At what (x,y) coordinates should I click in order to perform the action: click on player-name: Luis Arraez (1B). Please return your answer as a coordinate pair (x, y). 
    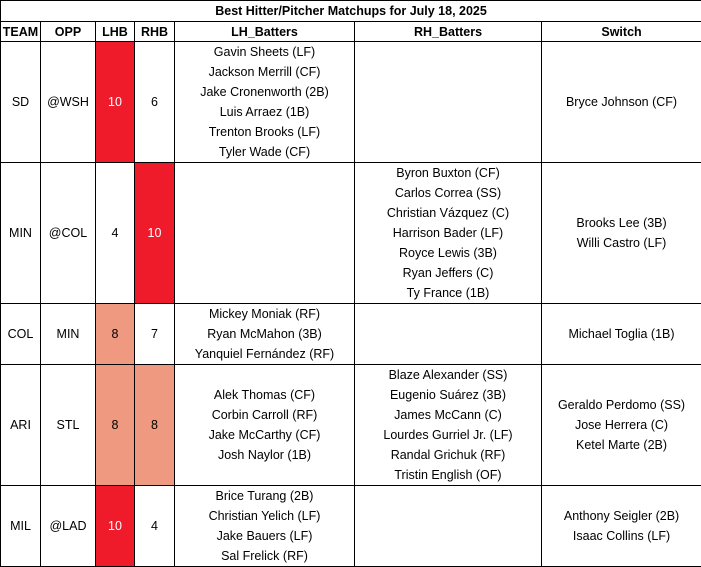
    Looking at the image, I should click on (264, 112).